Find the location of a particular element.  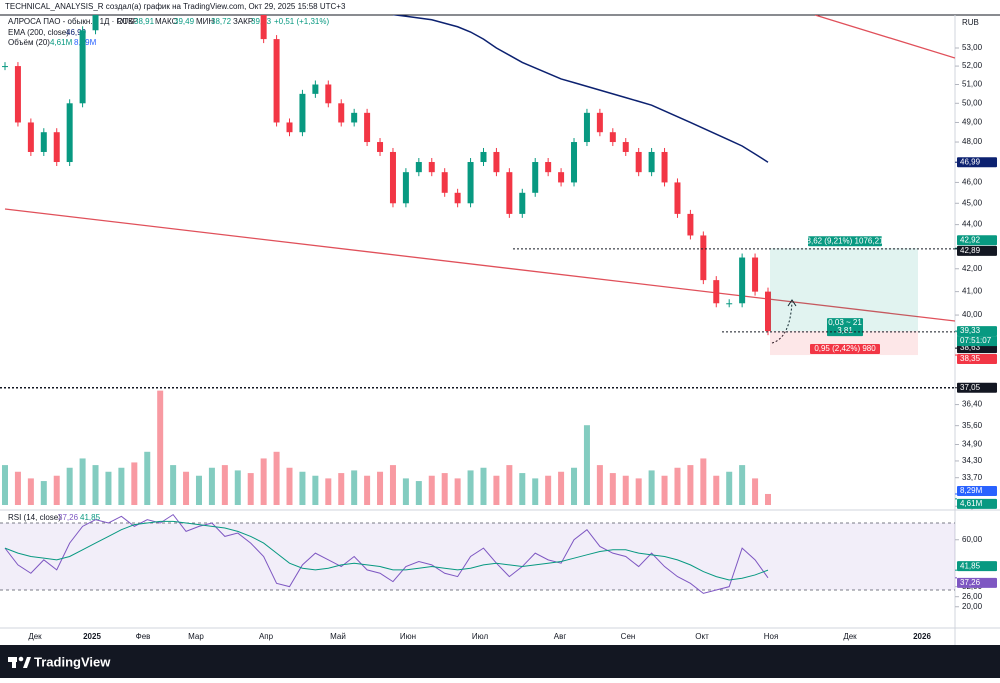

label: 0,03 ~ 21 is located at coordinates (845, 322).